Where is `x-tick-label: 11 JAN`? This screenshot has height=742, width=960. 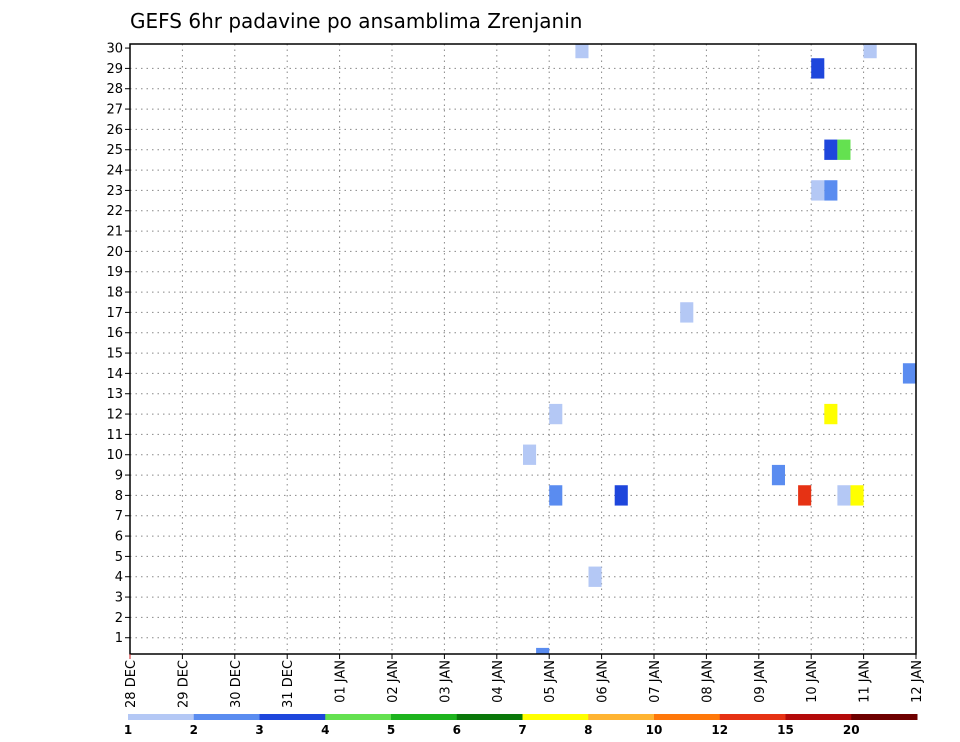 x-tick-label: 11 JAN is located at coordinates (865, 681).